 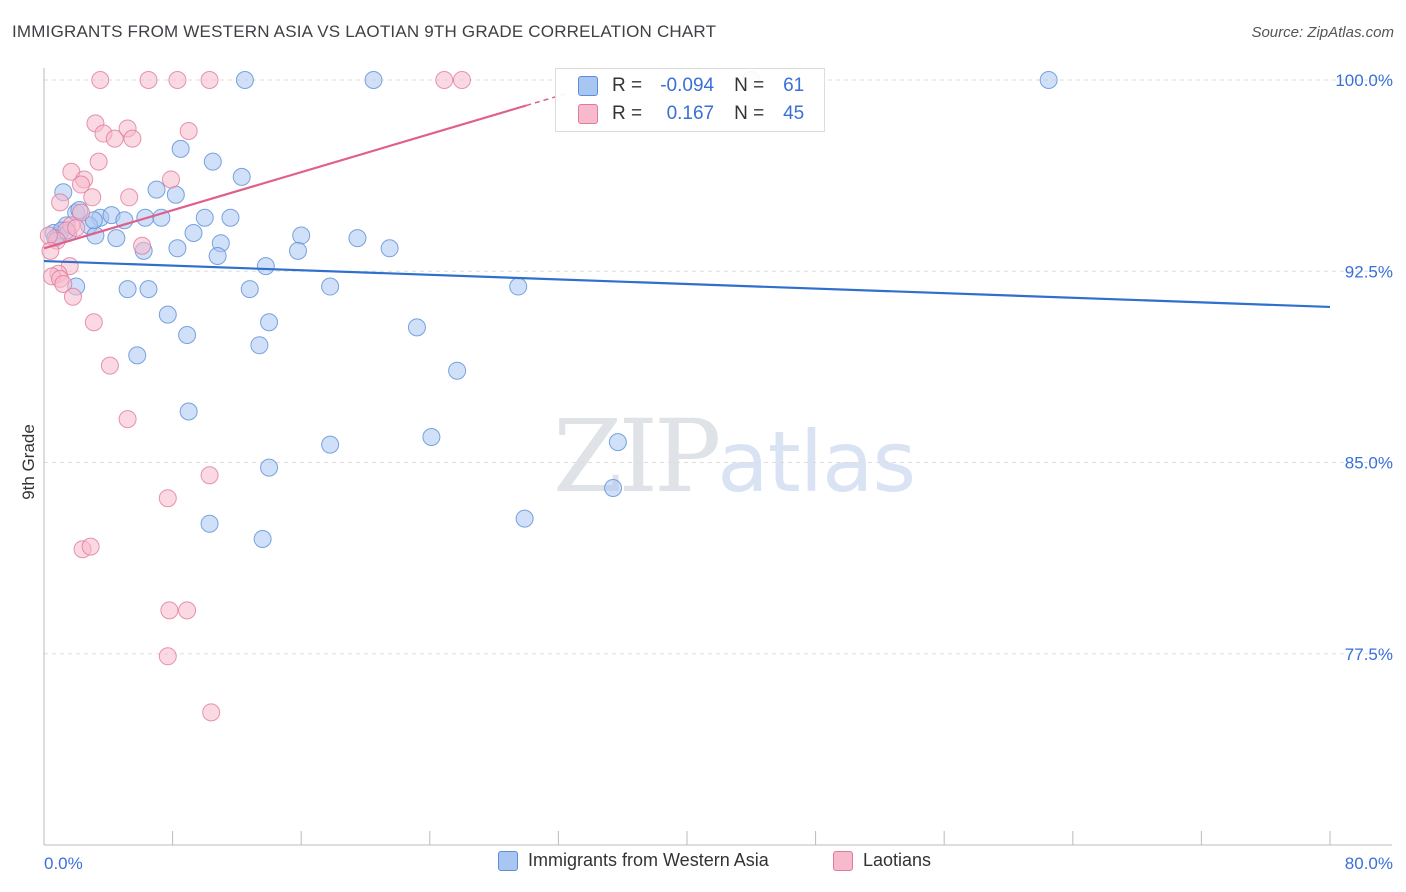 What do you see at coordinates (691, 86) in the screenshot?
I see `stats-row-blue: R = -0.094 N = 61` at bounding box center [691, 86].